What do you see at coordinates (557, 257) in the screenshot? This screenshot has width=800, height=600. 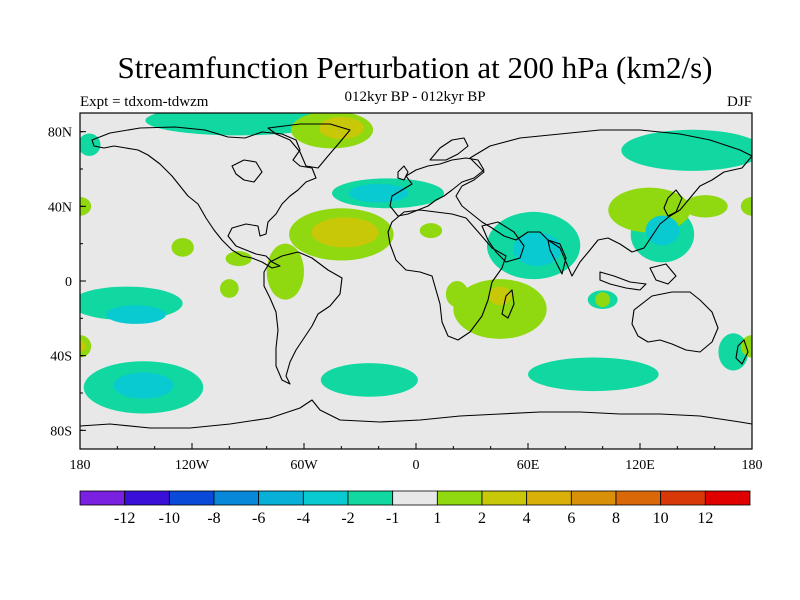 I see `coast-india` at bounding box center [557, 257].